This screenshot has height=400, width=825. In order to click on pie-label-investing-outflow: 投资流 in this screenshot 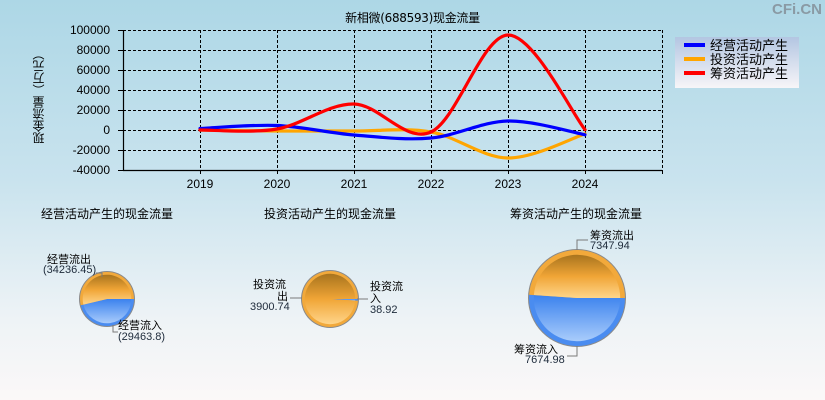, I will do `click(269, 284)`.